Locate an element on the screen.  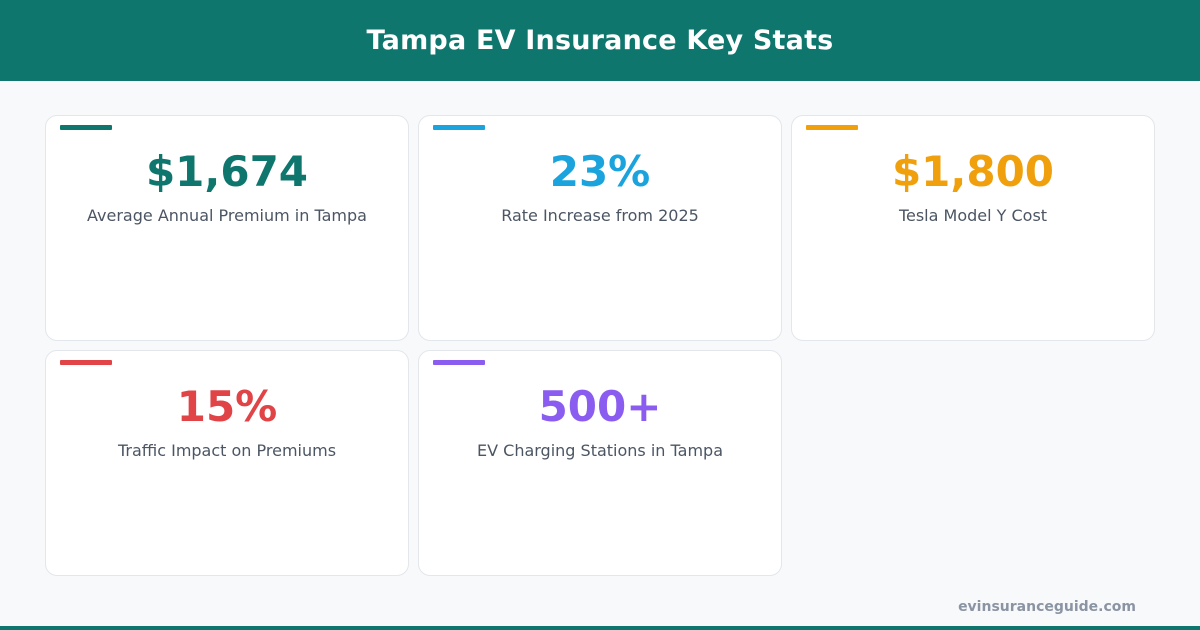
stat-label: Traffic Impact on Premiums is located at coordinates (227, 450).